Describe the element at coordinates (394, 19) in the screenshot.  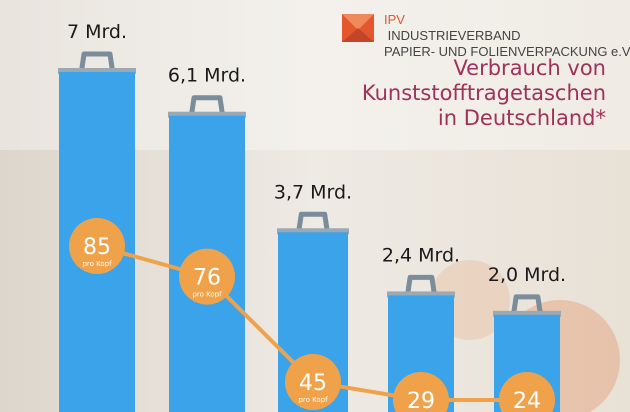
I see `brand-prefix: IPV` at that location.